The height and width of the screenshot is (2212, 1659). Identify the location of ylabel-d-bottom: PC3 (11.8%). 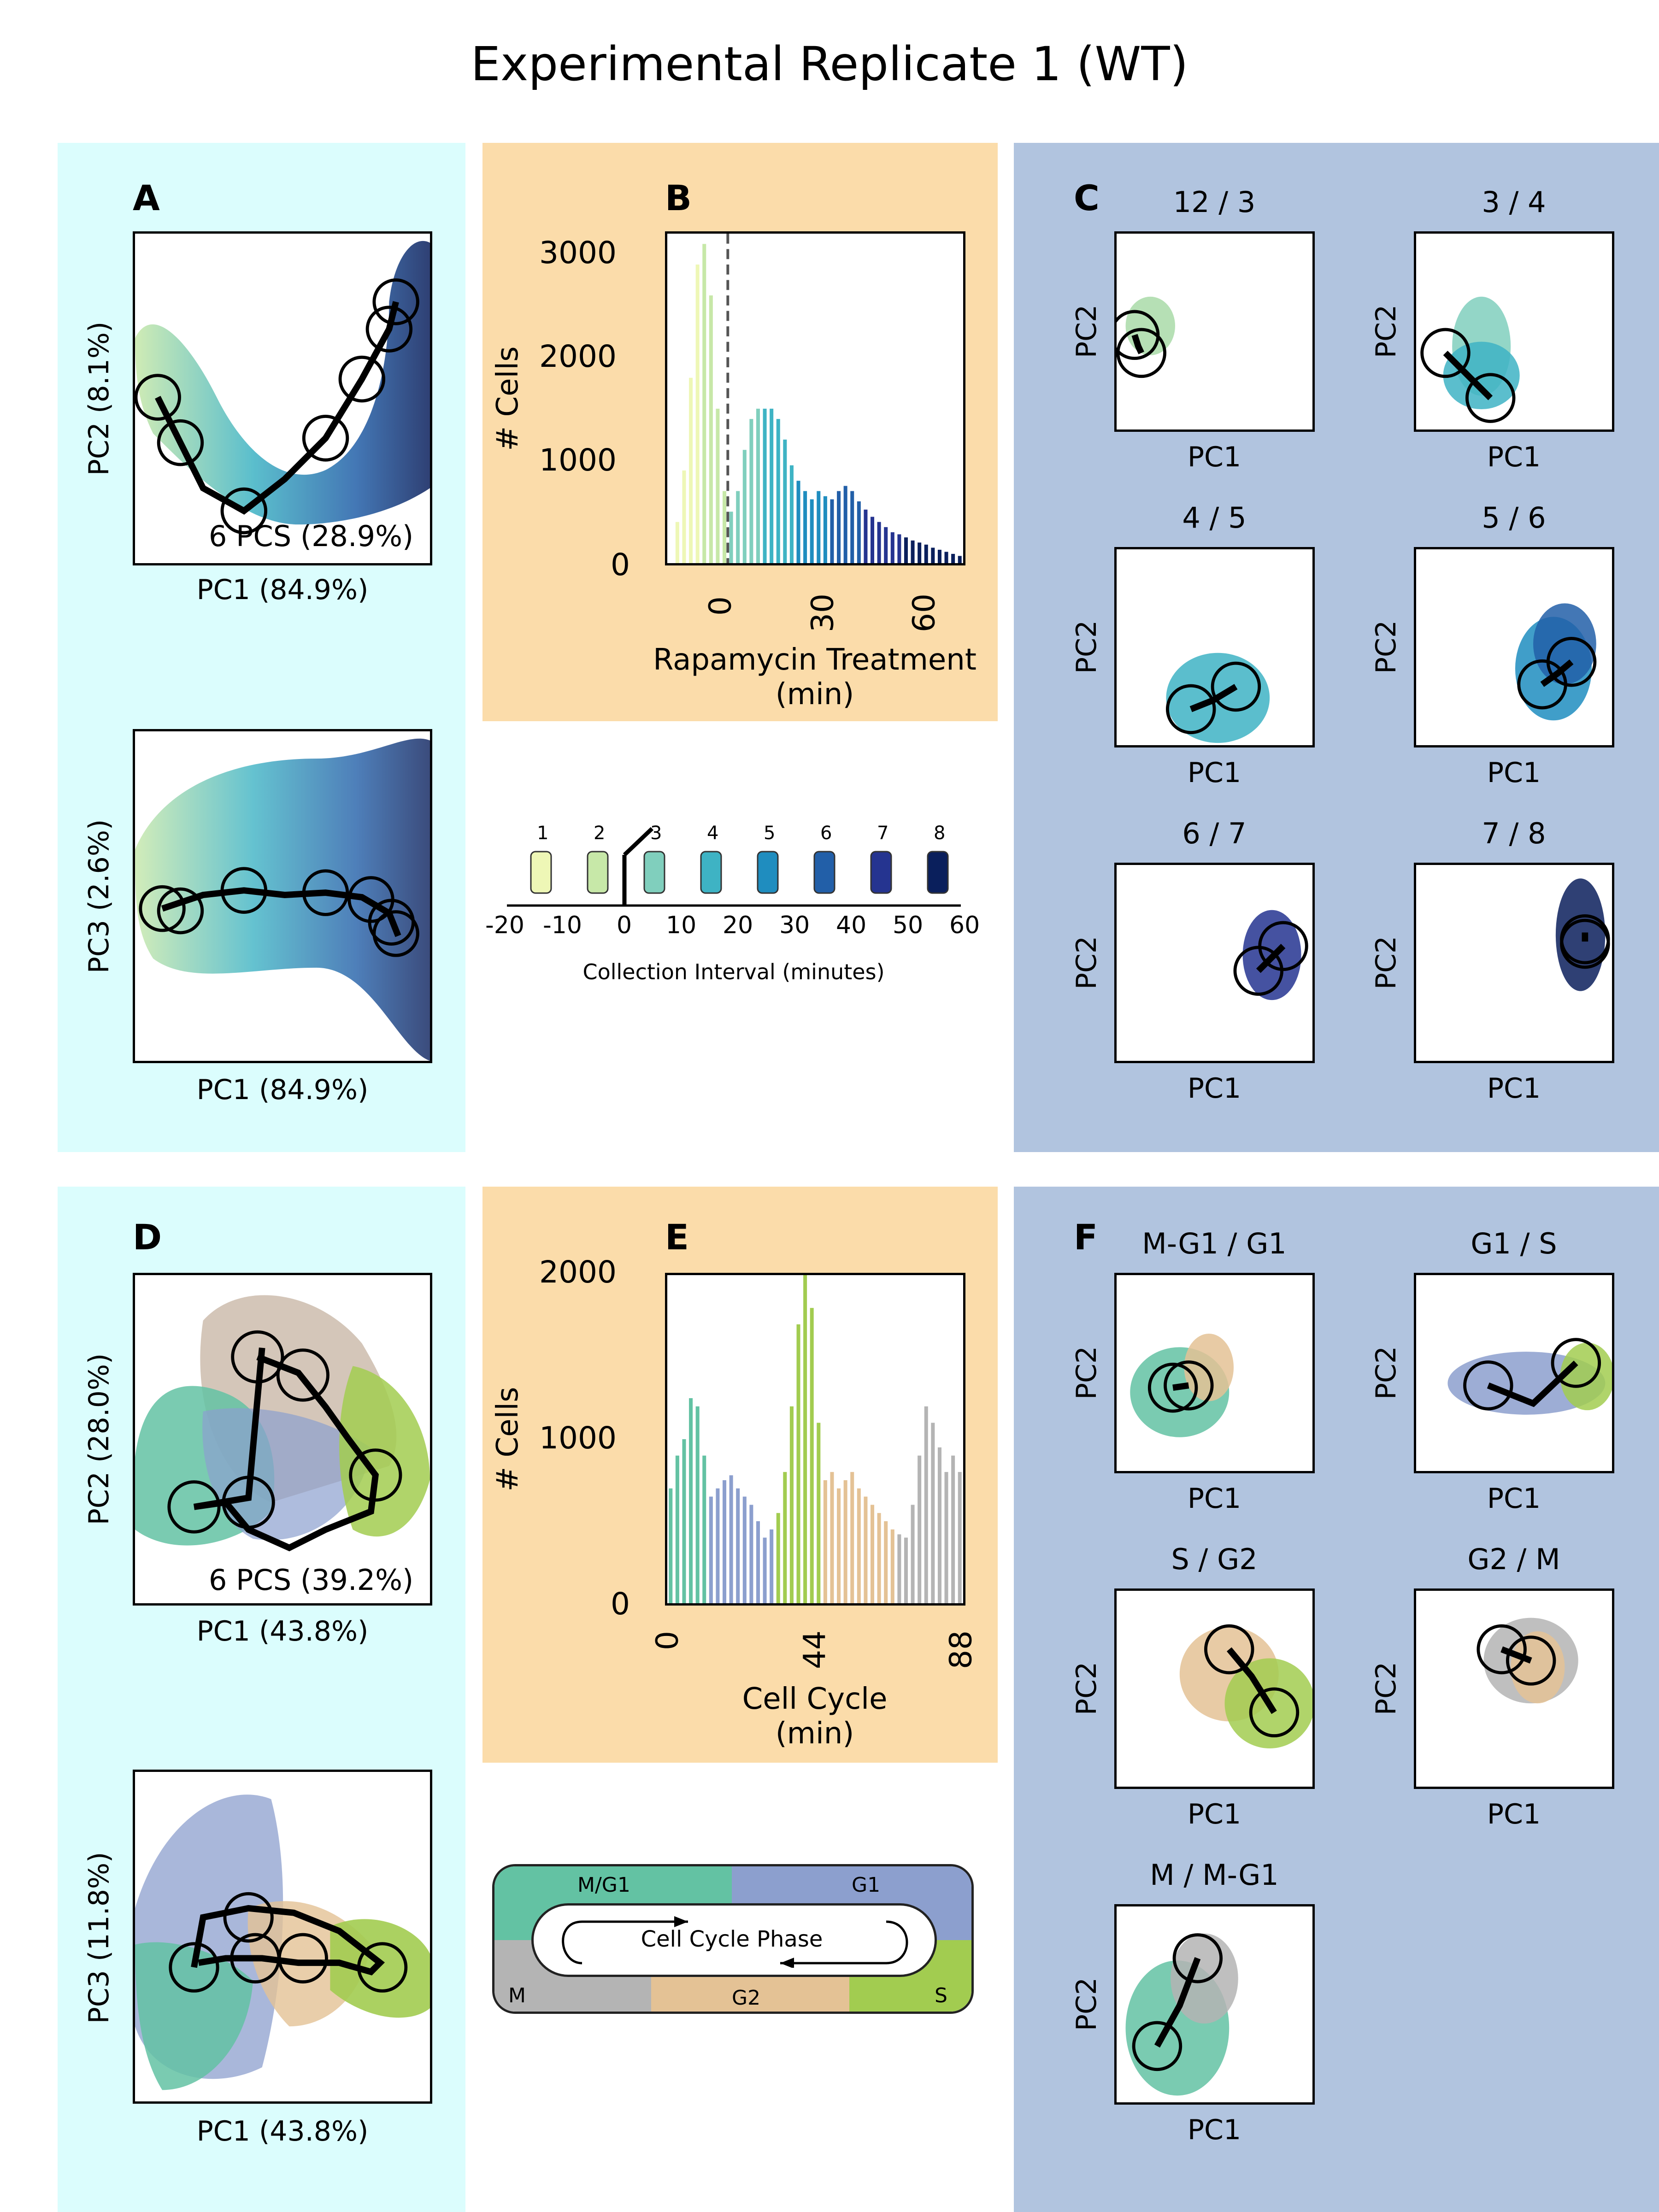
(99, 1938).